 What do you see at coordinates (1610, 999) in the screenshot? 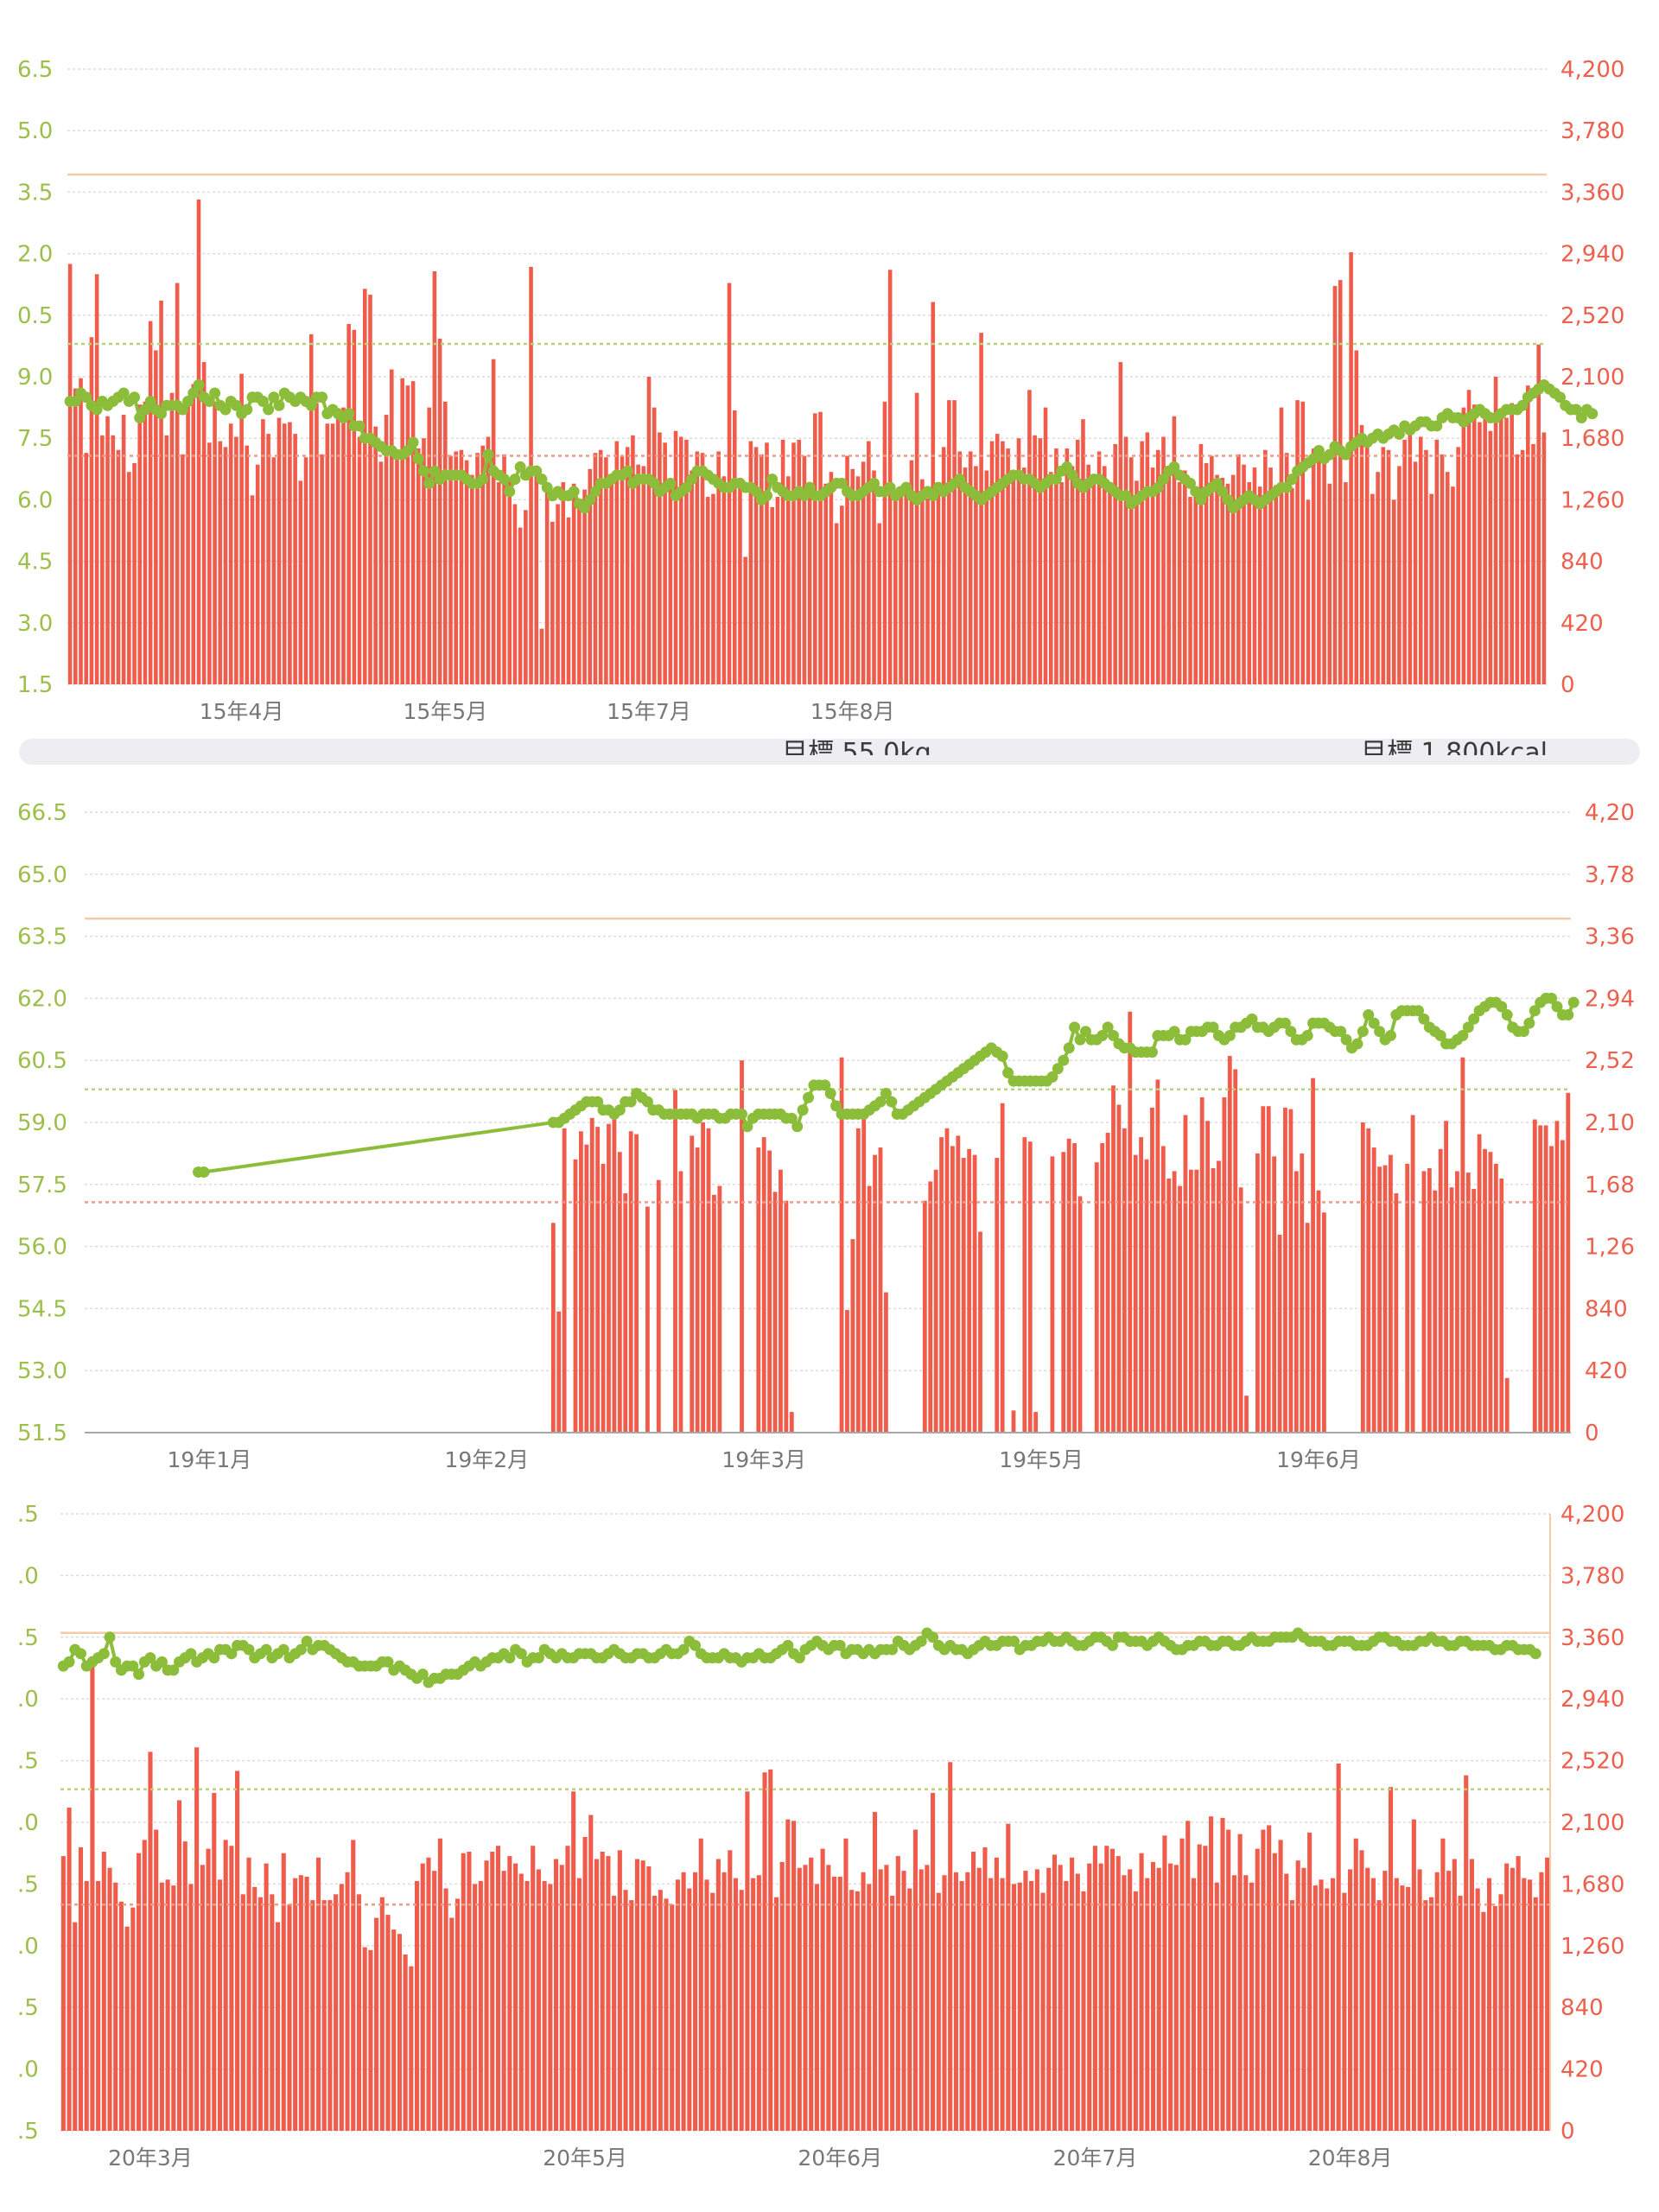
I see `right-axis-tick-label: 2,94` at bounding box center [1610, 999].